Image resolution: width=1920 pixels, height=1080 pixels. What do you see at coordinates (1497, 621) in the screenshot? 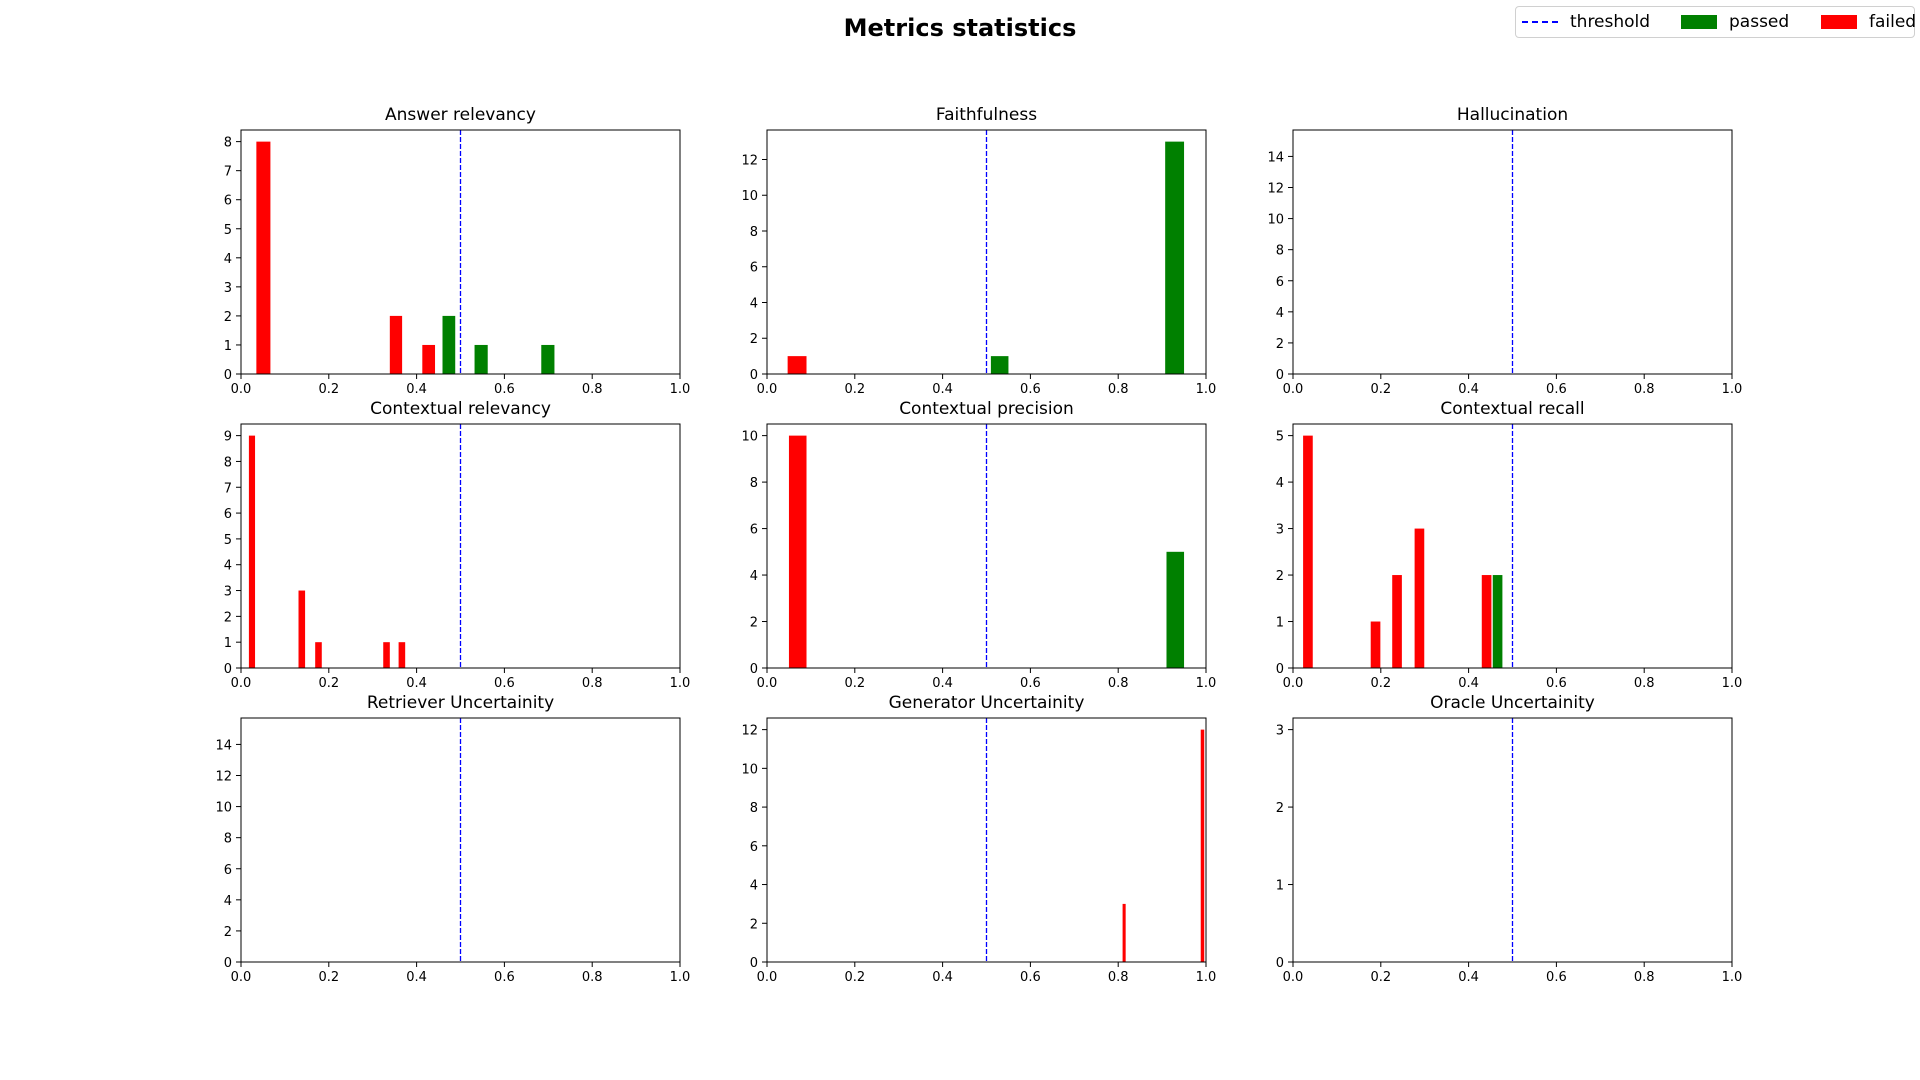
I see `contextual-recall-bar-passed` at bounding box center [1497, 621].